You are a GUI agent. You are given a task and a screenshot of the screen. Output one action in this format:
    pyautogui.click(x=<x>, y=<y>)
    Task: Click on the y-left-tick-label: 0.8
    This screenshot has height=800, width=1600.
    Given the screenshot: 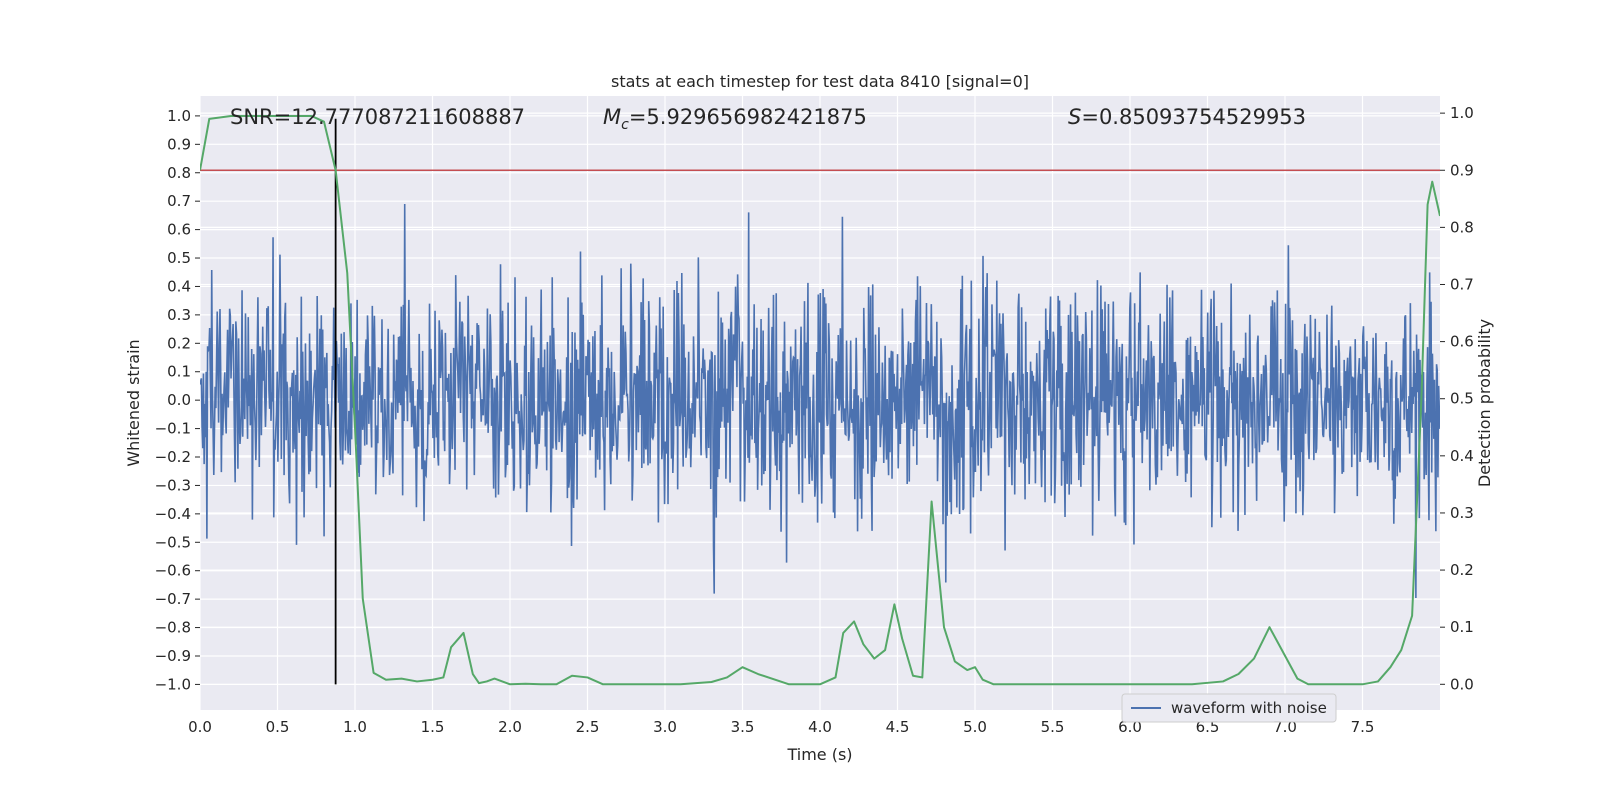 What is the action you would take?
    pyautogui.click(x=179, y=173)
    